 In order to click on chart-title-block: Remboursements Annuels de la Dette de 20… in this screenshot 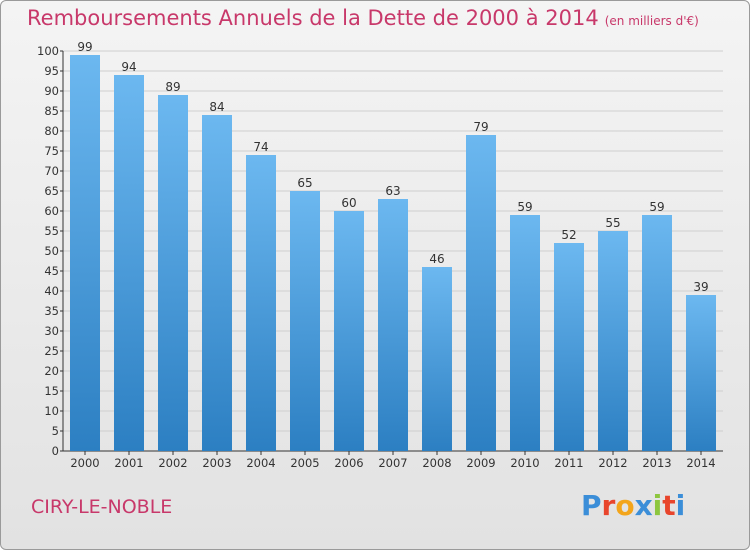, I will do `click(363, 18)`.